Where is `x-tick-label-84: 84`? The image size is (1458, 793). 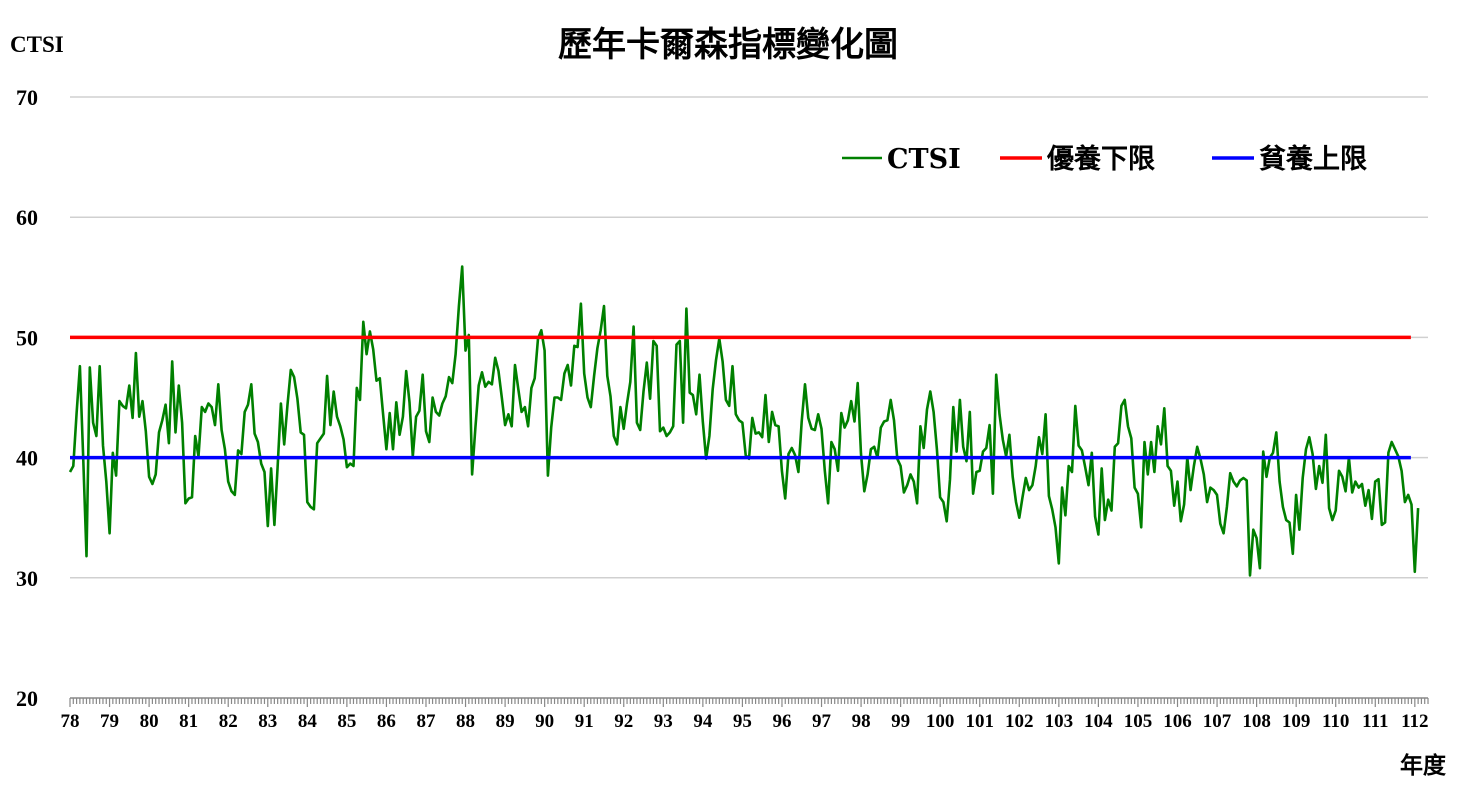
x-tick-label-84: 84 is located at coordinates (308, 721).